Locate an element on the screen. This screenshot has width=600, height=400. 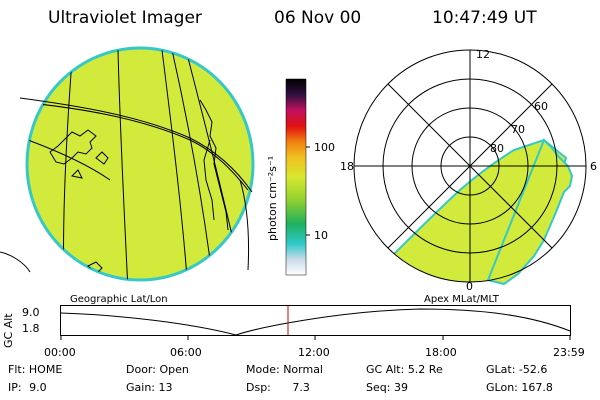
mode-label: Mode: is located at coordinates (263, 369).